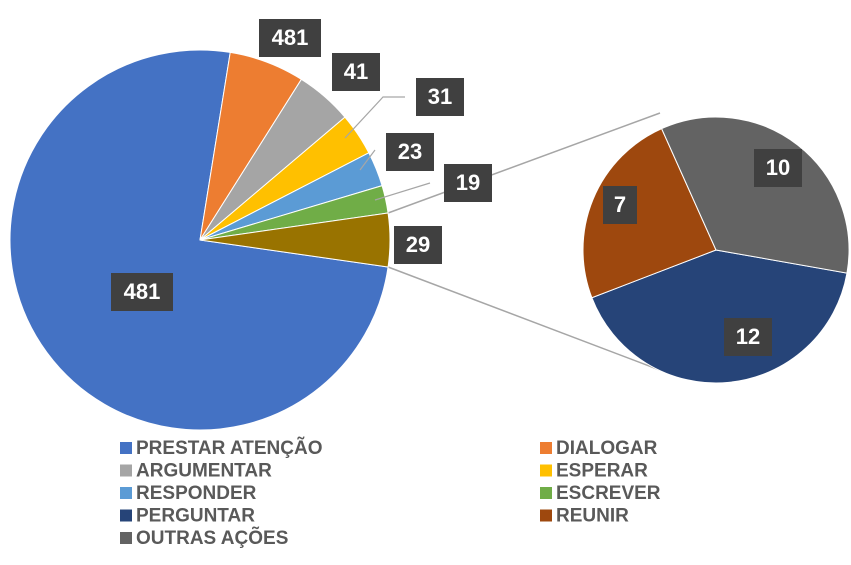 This screenshot has width=851, height=565. Describe the element at coordinates (592, 516) in the screenshot. I see `legend-label: REUNIR` at that location.